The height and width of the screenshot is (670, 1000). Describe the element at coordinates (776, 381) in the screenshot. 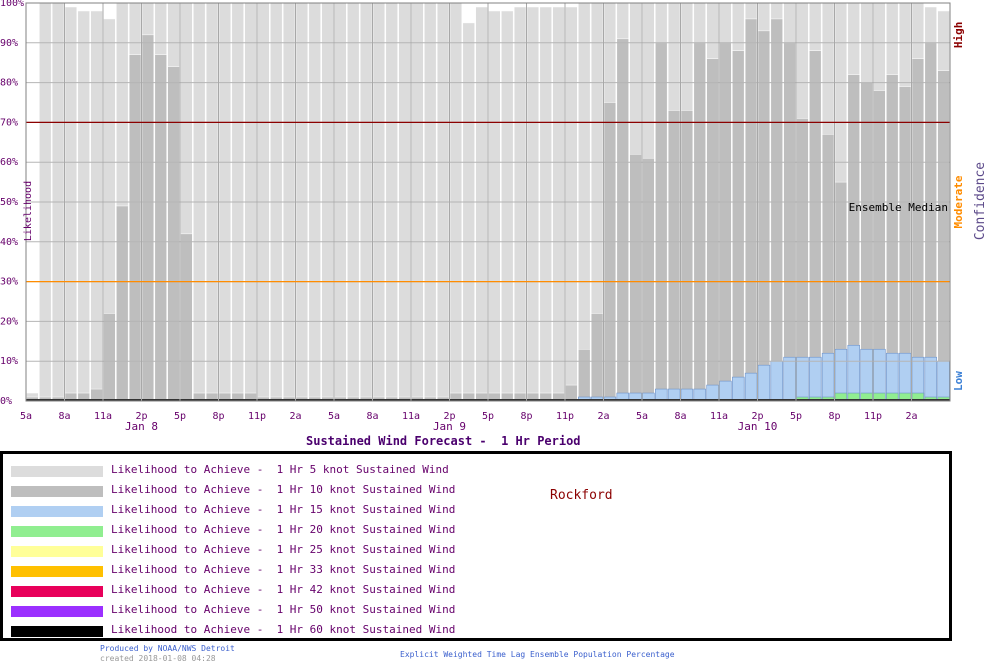

I see `bar-s2-h58` at that location.